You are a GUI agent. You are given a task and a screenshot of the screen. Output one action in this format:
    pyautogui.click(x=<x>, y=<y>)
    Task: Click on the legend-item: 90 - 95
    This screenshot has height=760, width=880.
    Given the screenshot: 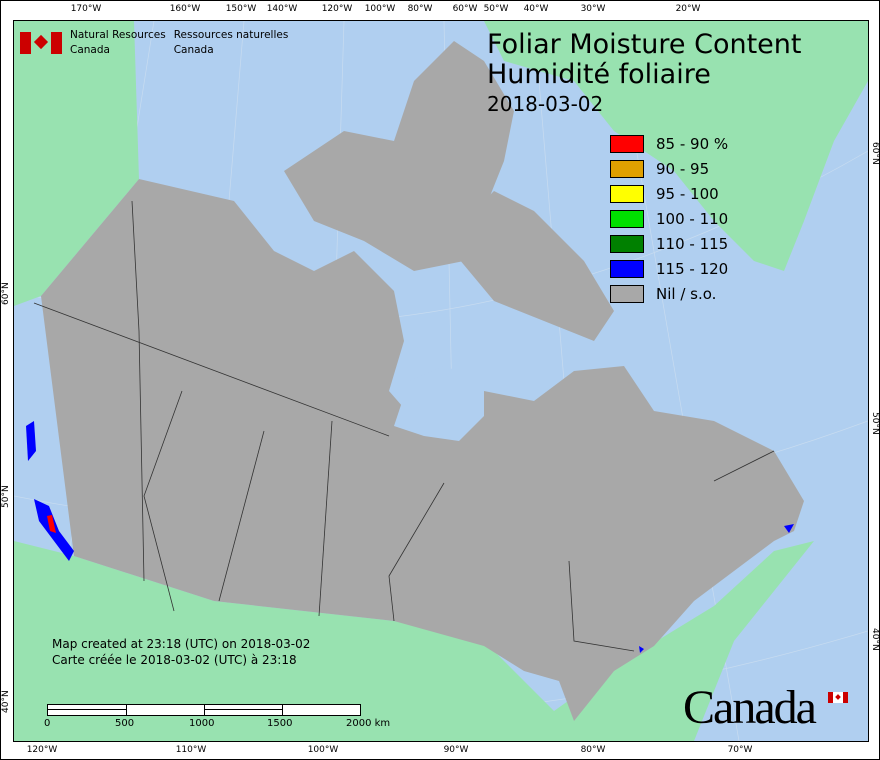 What is the action you would take?
    pyautogui.click(x=669, y=168)
    